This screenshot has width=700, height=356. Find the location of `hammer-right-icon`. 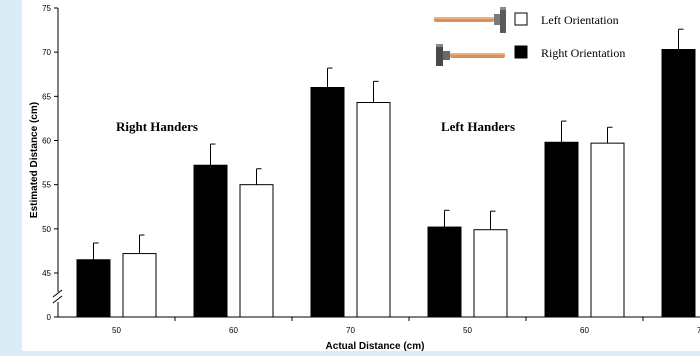

hammer-right-icon is located at coordinates (470, 55).